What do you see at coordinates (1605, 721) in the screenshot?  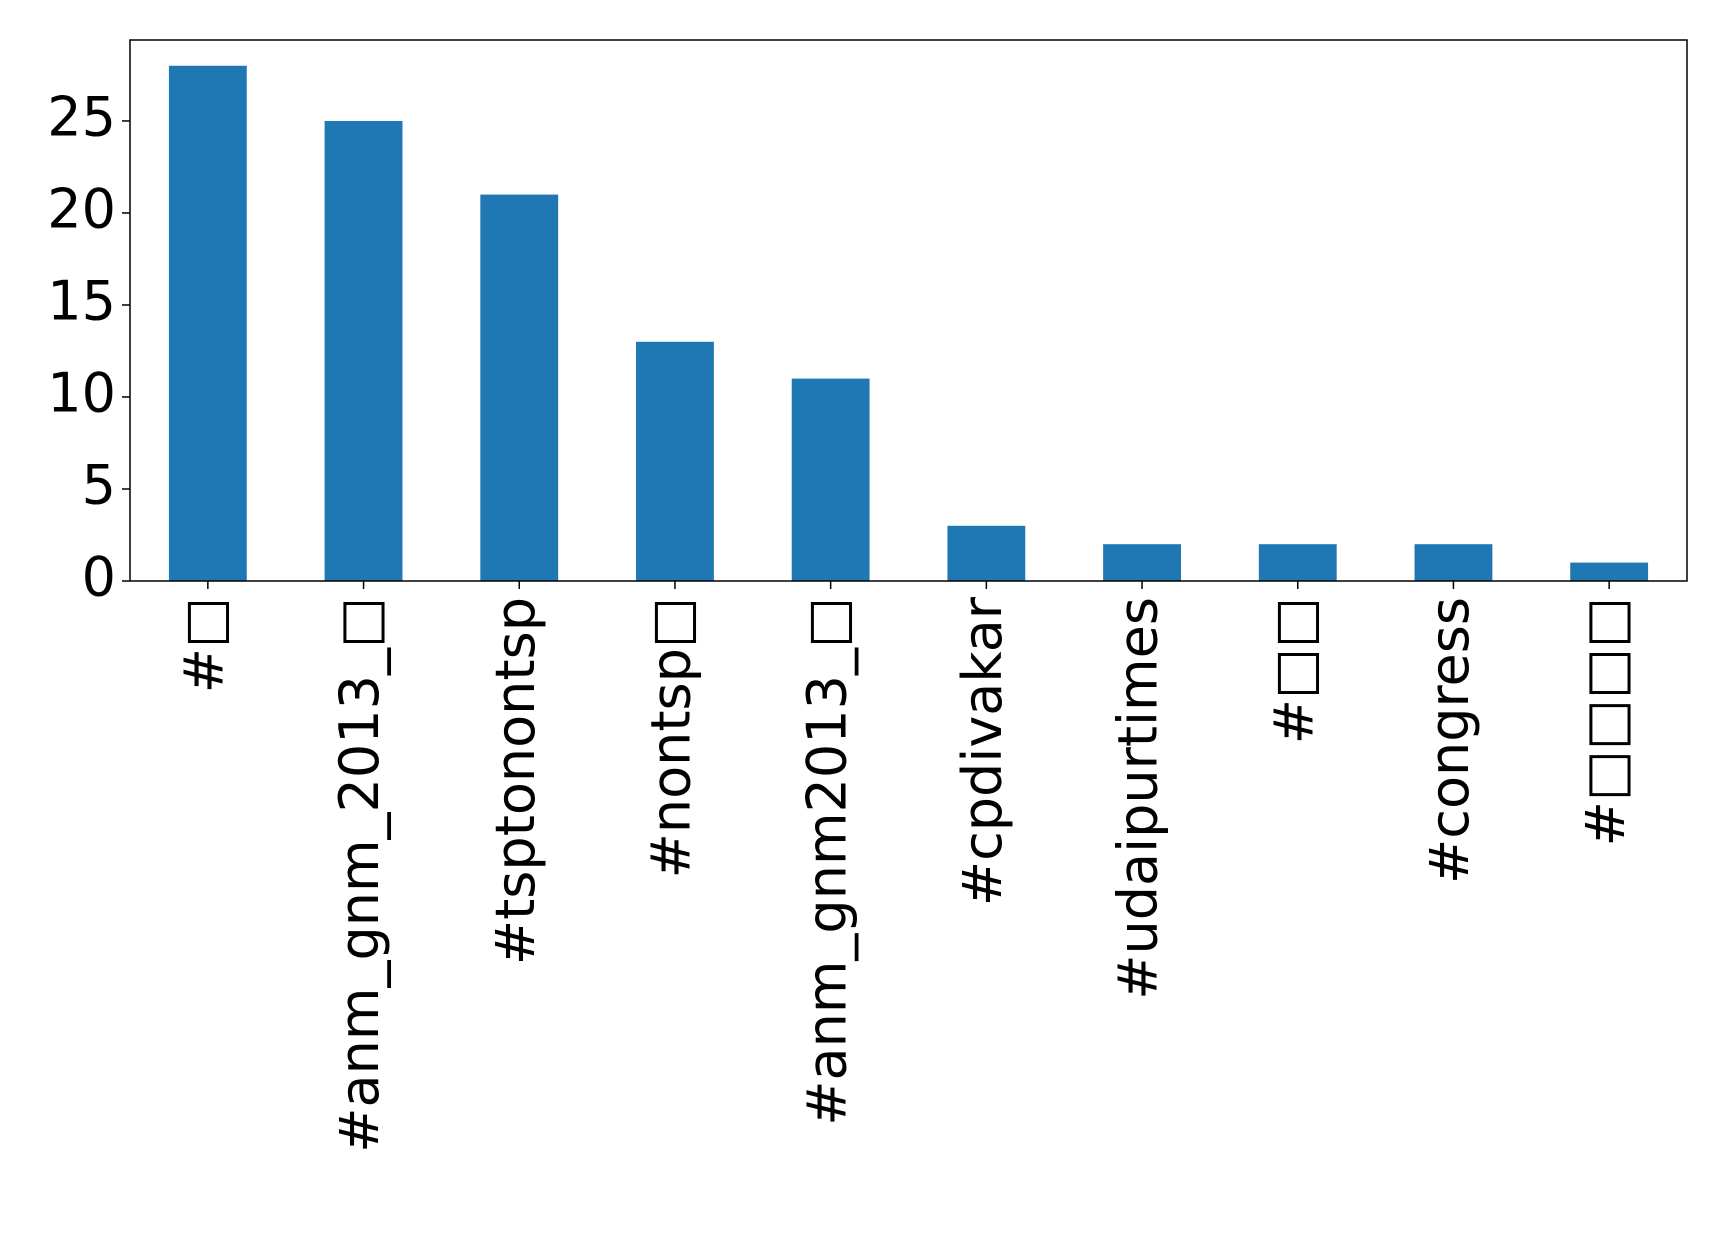 I see `x-tick-label: #□□□□` at bounding box center [1605, 721].